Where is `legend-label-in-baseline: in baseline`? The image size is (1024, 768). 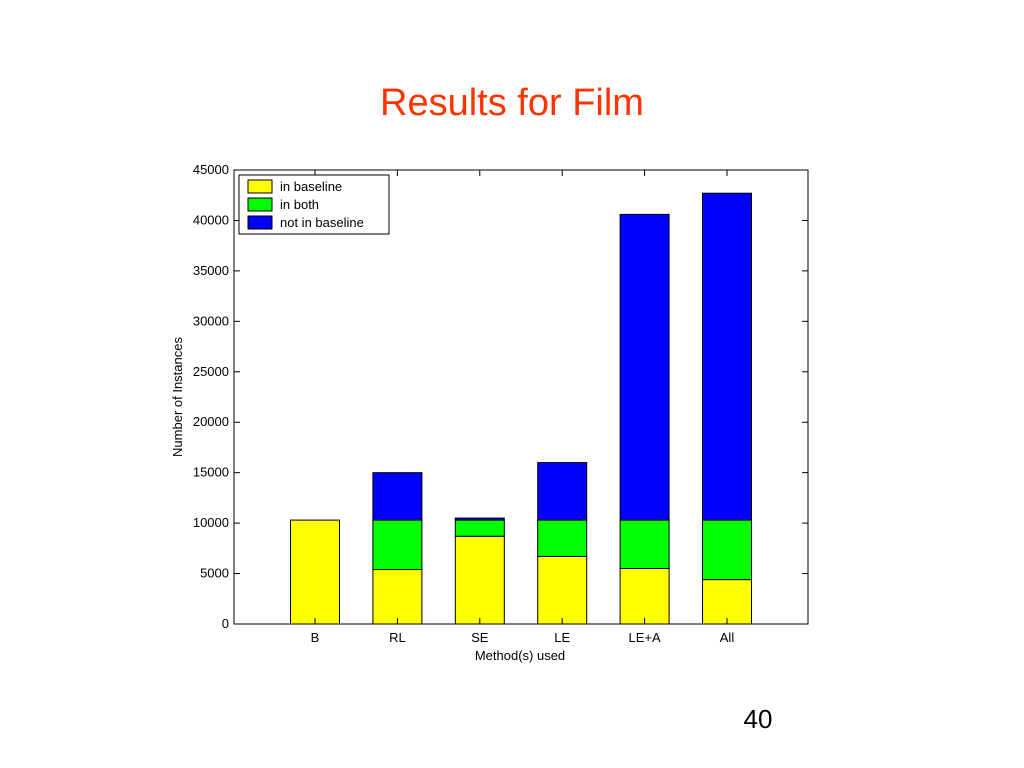
legend-label-in-baseline: in baseline is located at coordinates (311, 186).